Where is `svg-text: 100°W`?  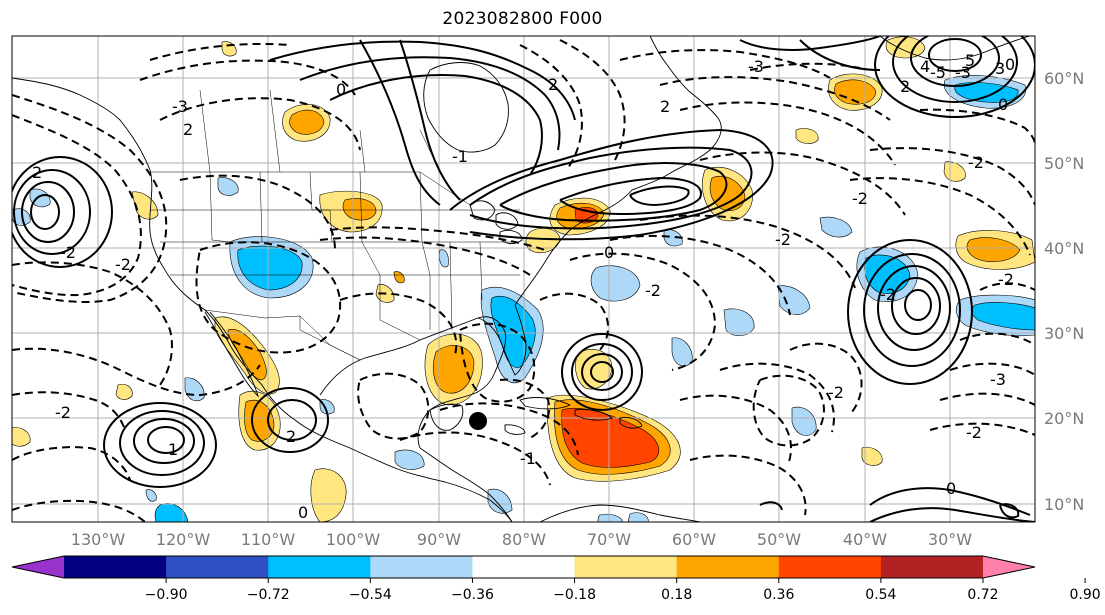 svg-text: 100°W is located at coordinates (353, 539).